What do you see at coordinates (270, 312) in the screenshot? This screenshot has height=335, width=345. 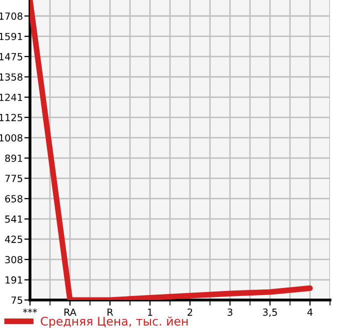 I see `x-tick-label: 3,5` at bounding box center [270, 312].